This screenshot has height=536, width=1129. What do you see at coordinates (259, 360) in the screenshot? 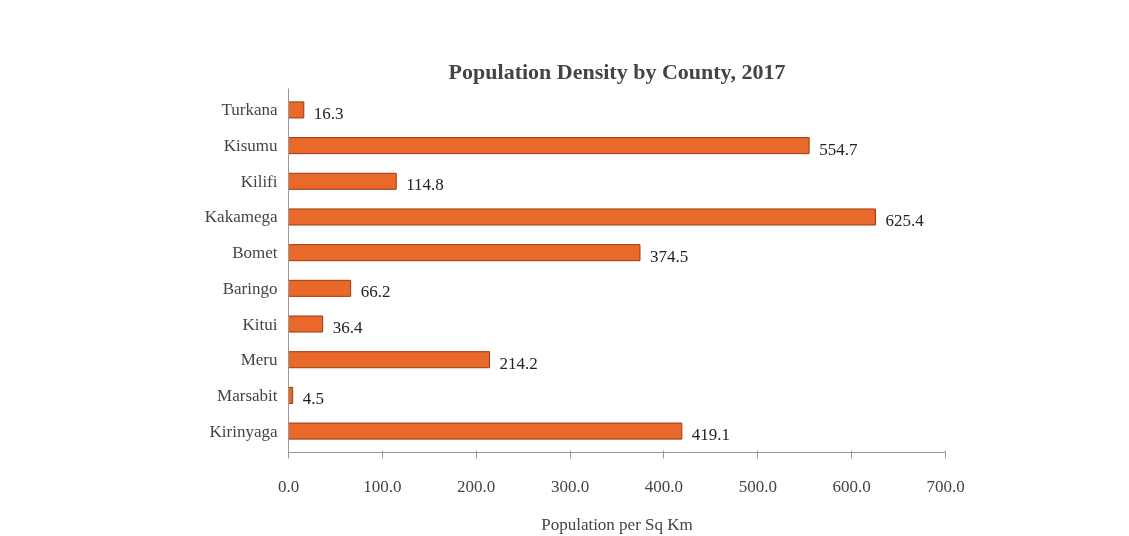
I see `y-tick-label: Meru` at bounding box center [259, 360].